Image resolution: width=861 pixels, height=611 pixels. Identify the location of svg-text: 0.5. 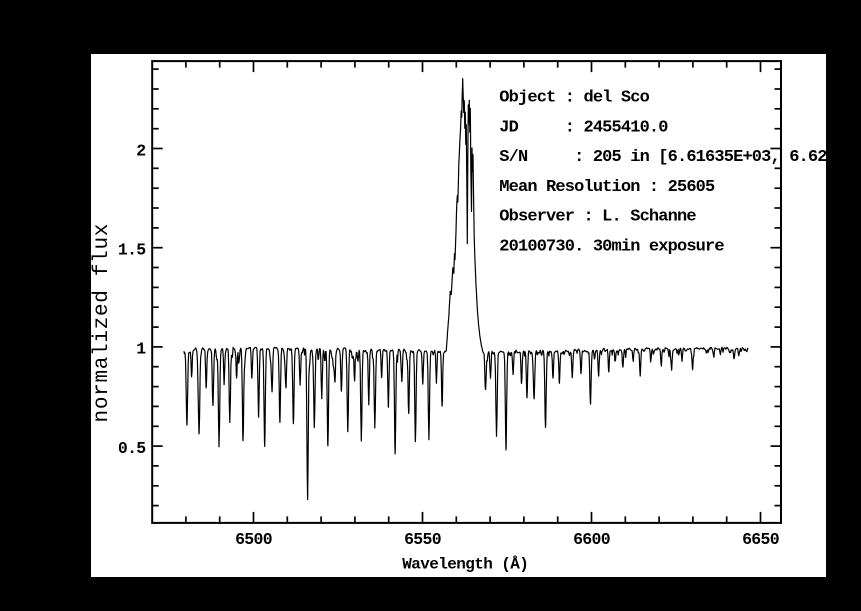
(132, 448).